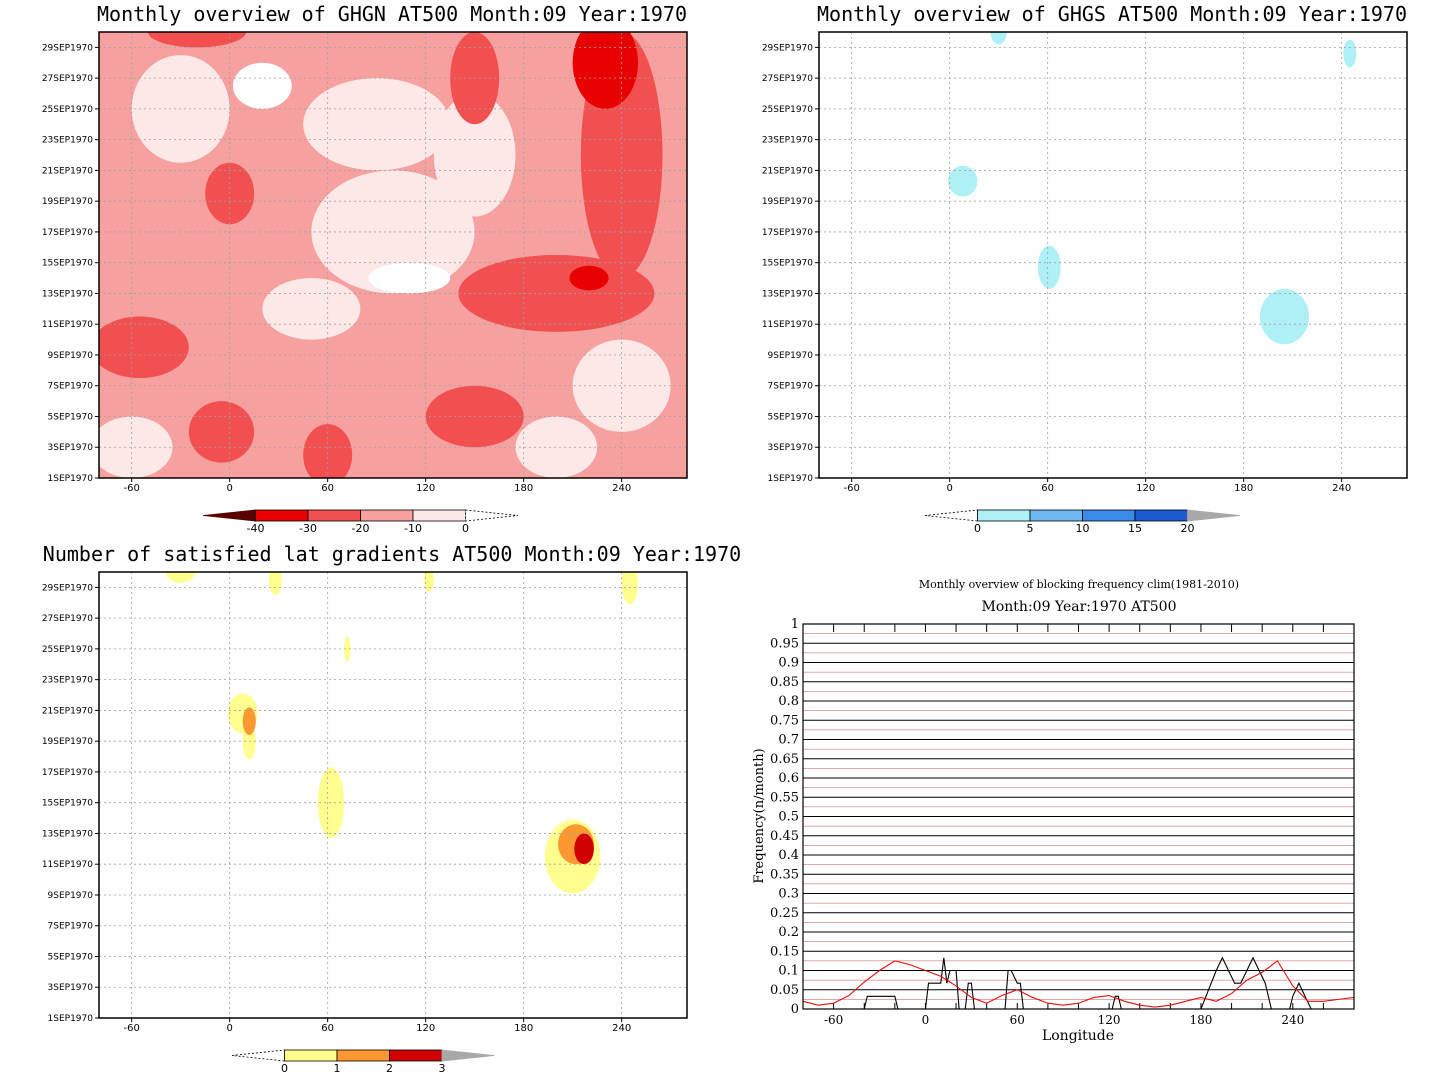 This screenshot has width=1440, height=1091. I want to click on x-tick-label: 180, so click(1243, 488).